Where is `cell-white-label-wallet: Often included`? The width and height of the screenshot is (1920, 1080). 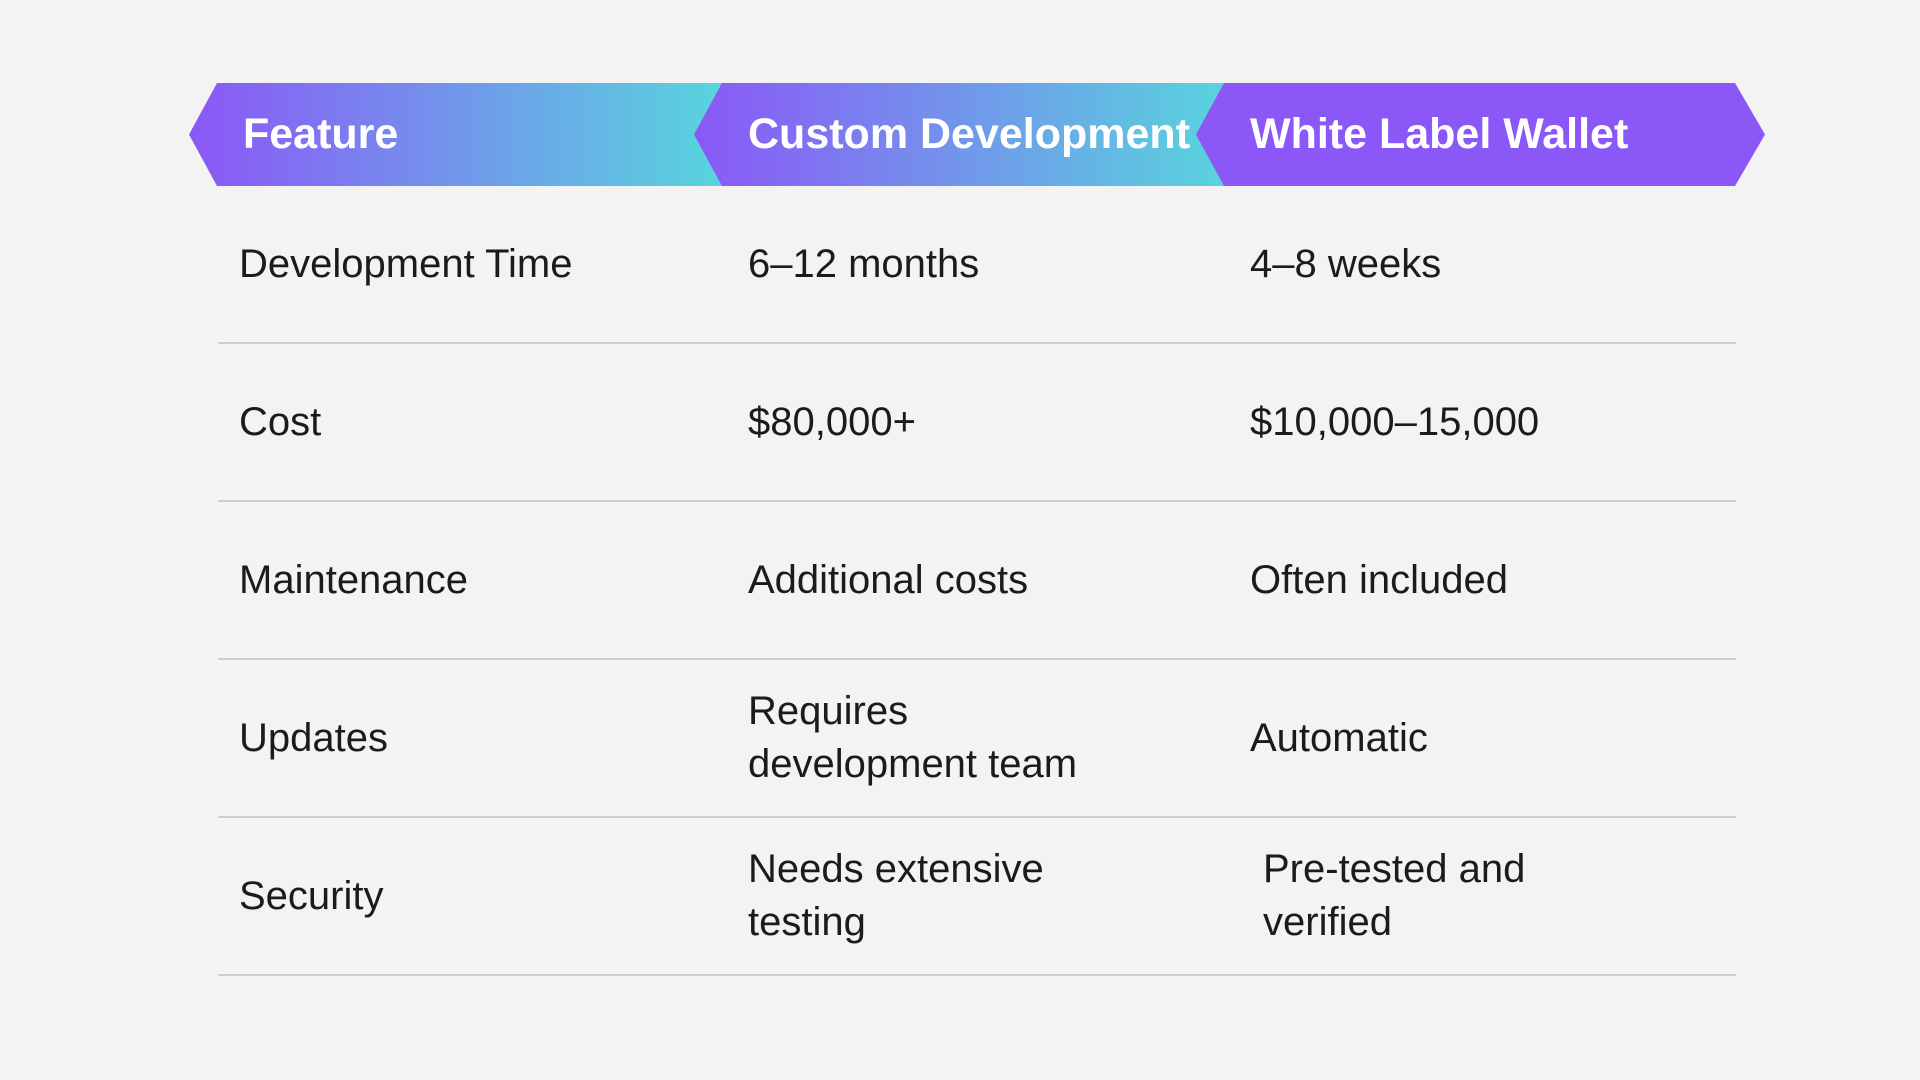 cell-white-label-wallet: Often included is located at coordinates (1493, 580).